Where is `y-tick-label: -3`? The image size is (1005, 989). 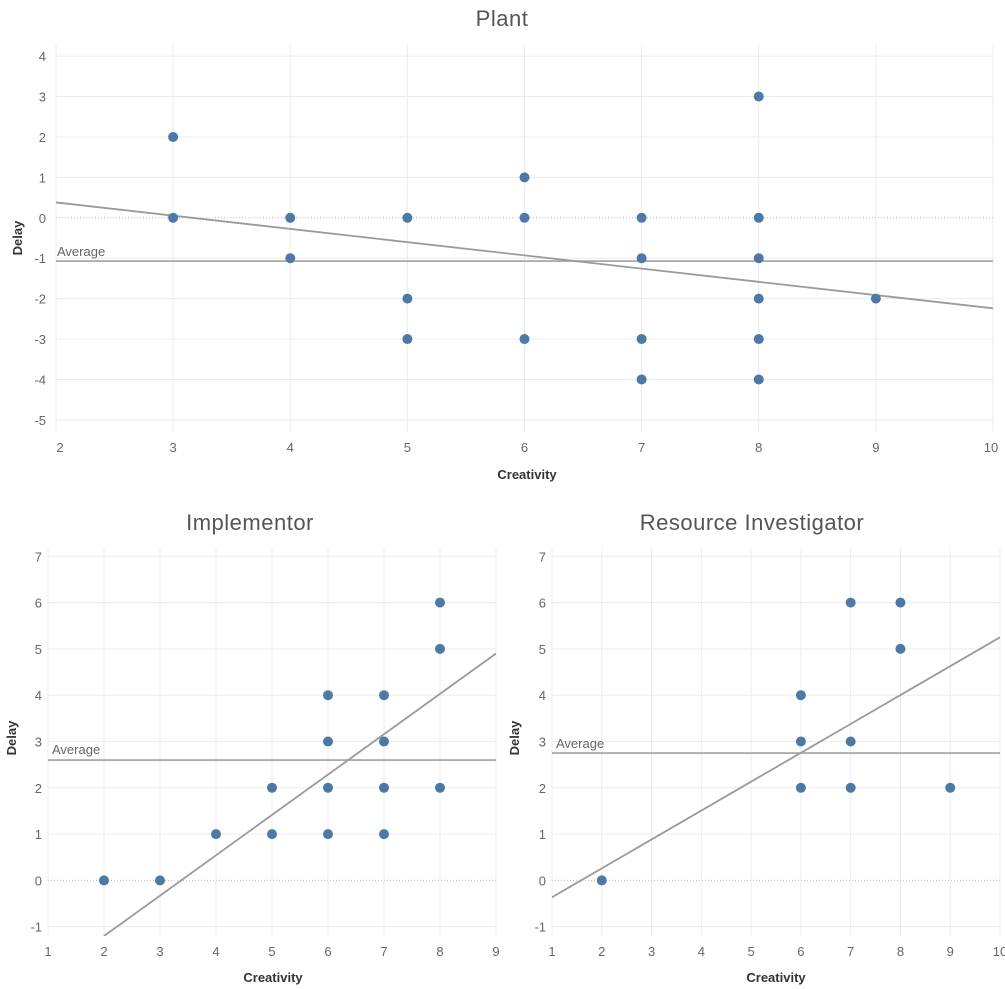 y-tick-label: -3 is located at coordinates (40, 339).